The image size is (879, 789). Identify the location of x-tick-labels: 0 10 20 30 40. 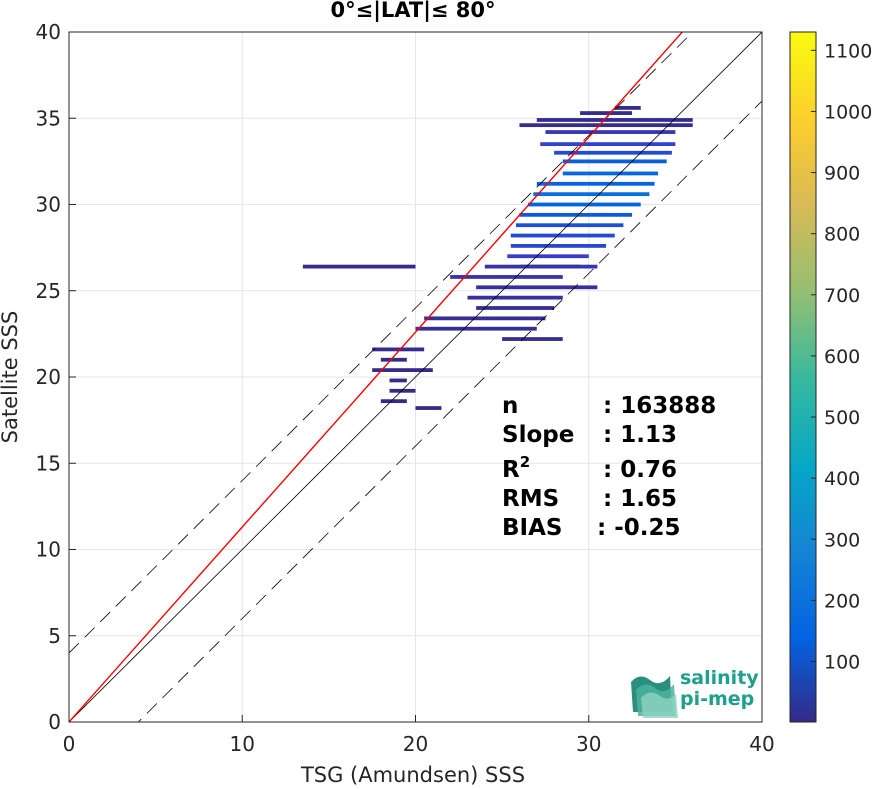
(419, 735).